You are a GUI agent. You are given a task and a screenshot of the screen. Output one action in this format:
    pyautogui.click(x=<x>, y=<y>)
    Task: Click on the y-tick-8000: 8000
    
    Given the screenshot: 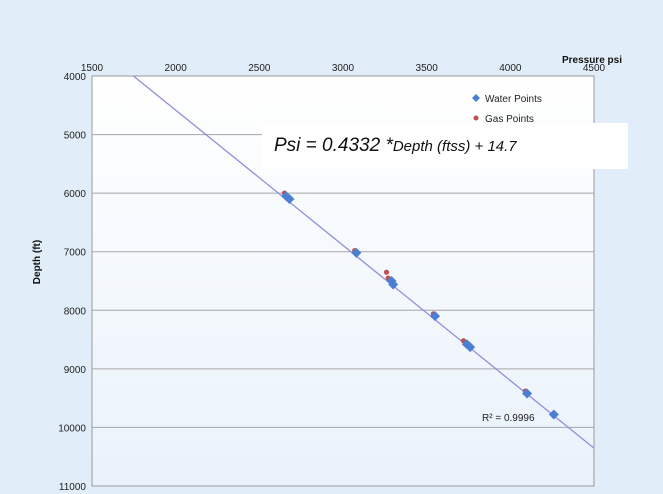 What is the action you would take?
    pyautogui.click(x=75, y=311)
    